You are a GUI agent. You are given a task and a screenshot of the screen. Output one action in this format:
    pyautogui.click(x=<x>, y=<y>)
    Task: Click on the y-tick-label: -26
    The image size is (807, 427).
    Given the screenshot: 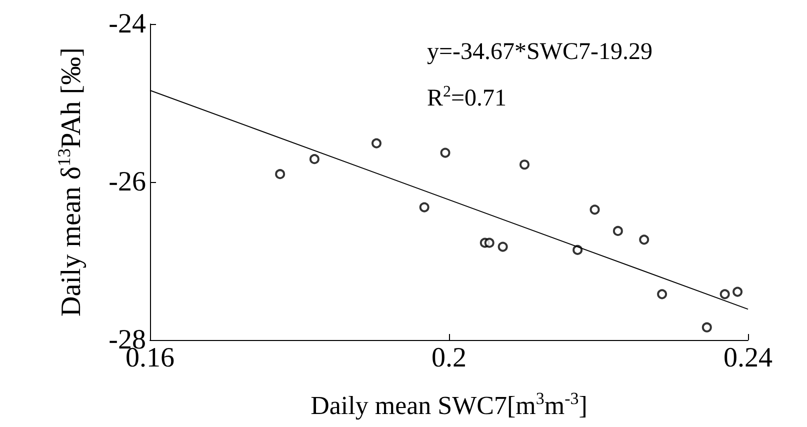 What is the action you would take?
    pyautogui.click(x=127, y=182)
    